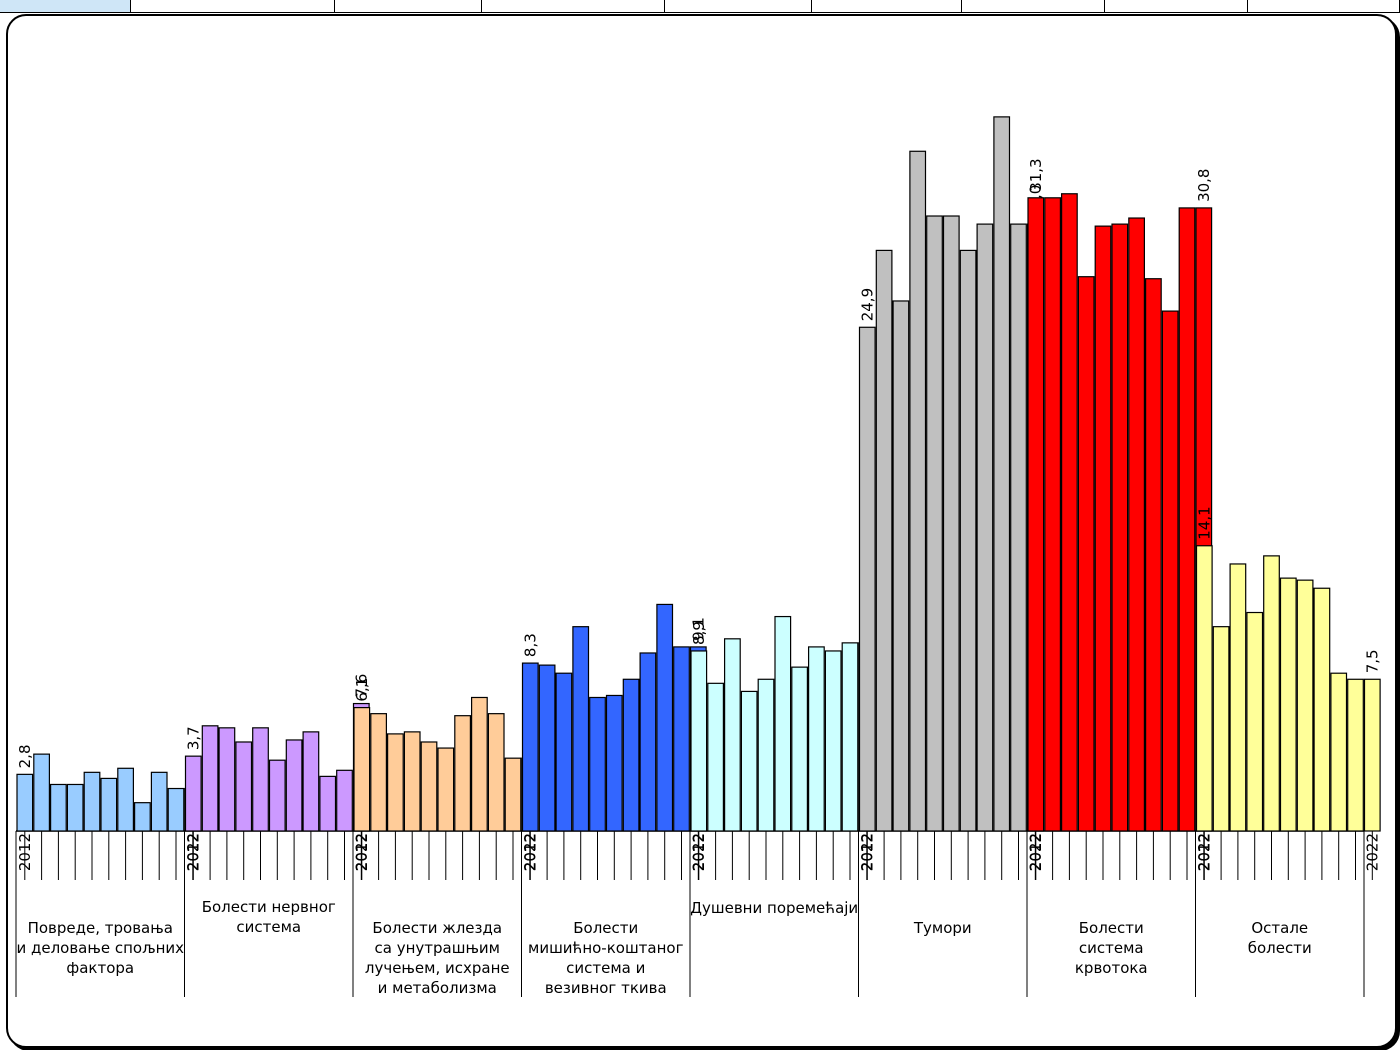  Describe the element at coordinates (1279, 948) in the screenshot. I see `category-label-line: болести` at that location.